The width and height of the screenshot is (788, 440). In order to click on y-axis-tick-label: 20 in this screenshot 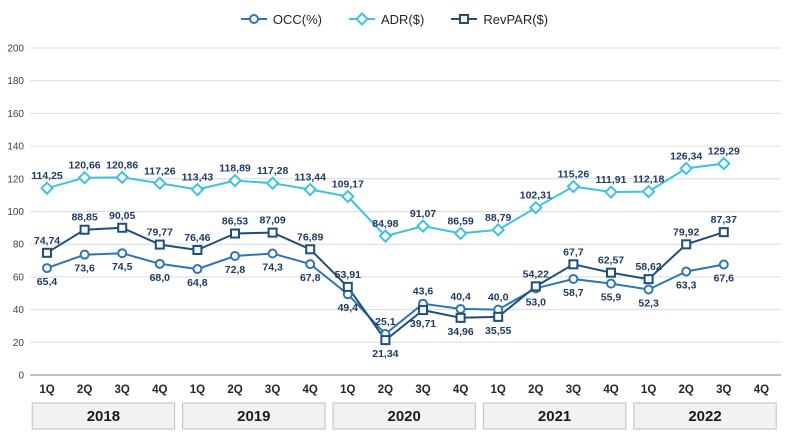, I will do `click(19, 343)`.